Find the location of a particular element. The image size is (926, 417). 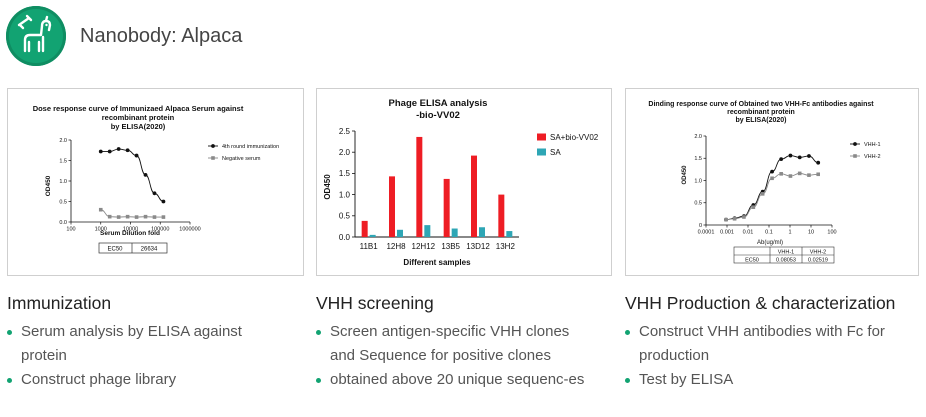

chart-title-line: by ELISA(2020) is located at coordinates (761, 120).